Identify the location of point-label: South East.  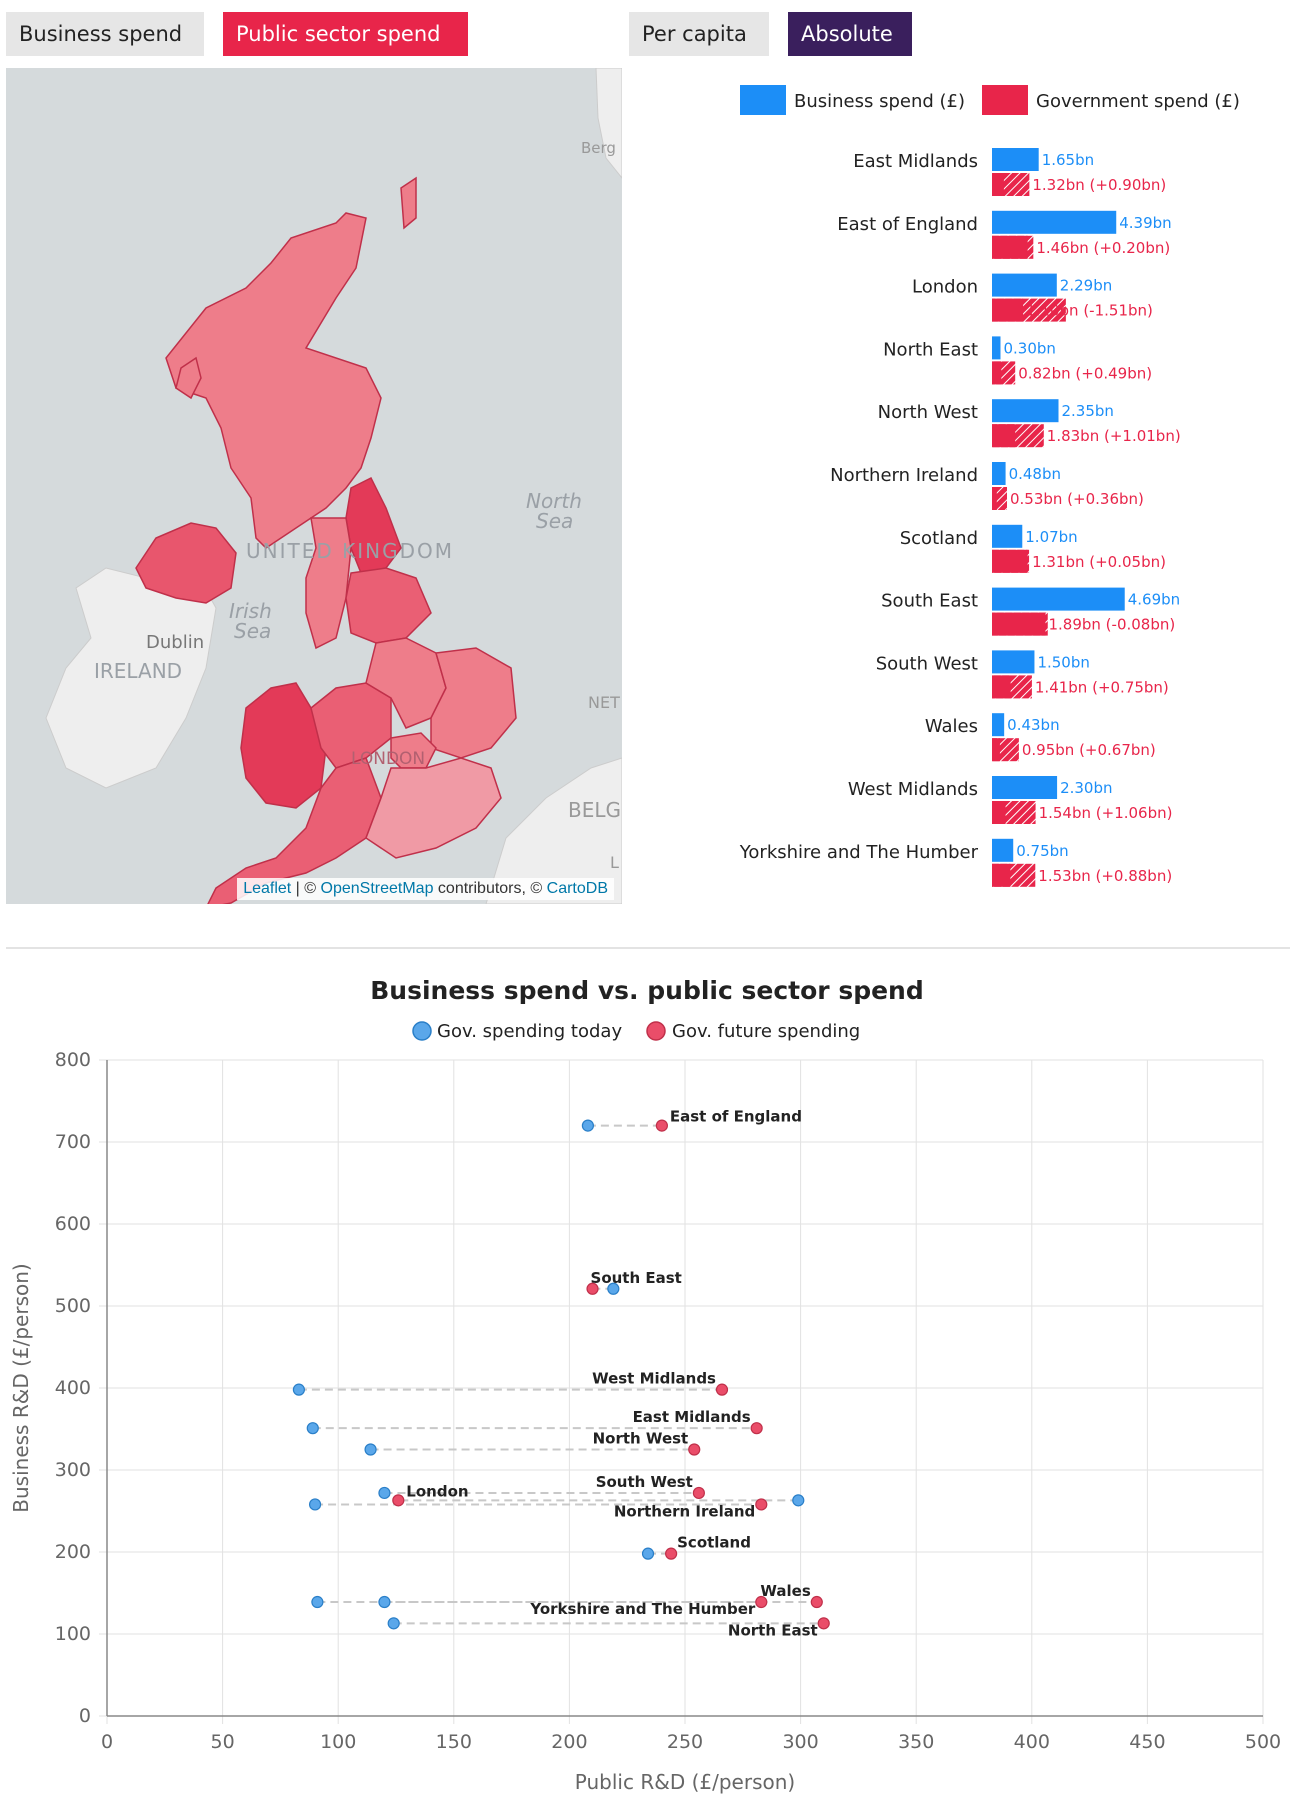
(636, 1278).